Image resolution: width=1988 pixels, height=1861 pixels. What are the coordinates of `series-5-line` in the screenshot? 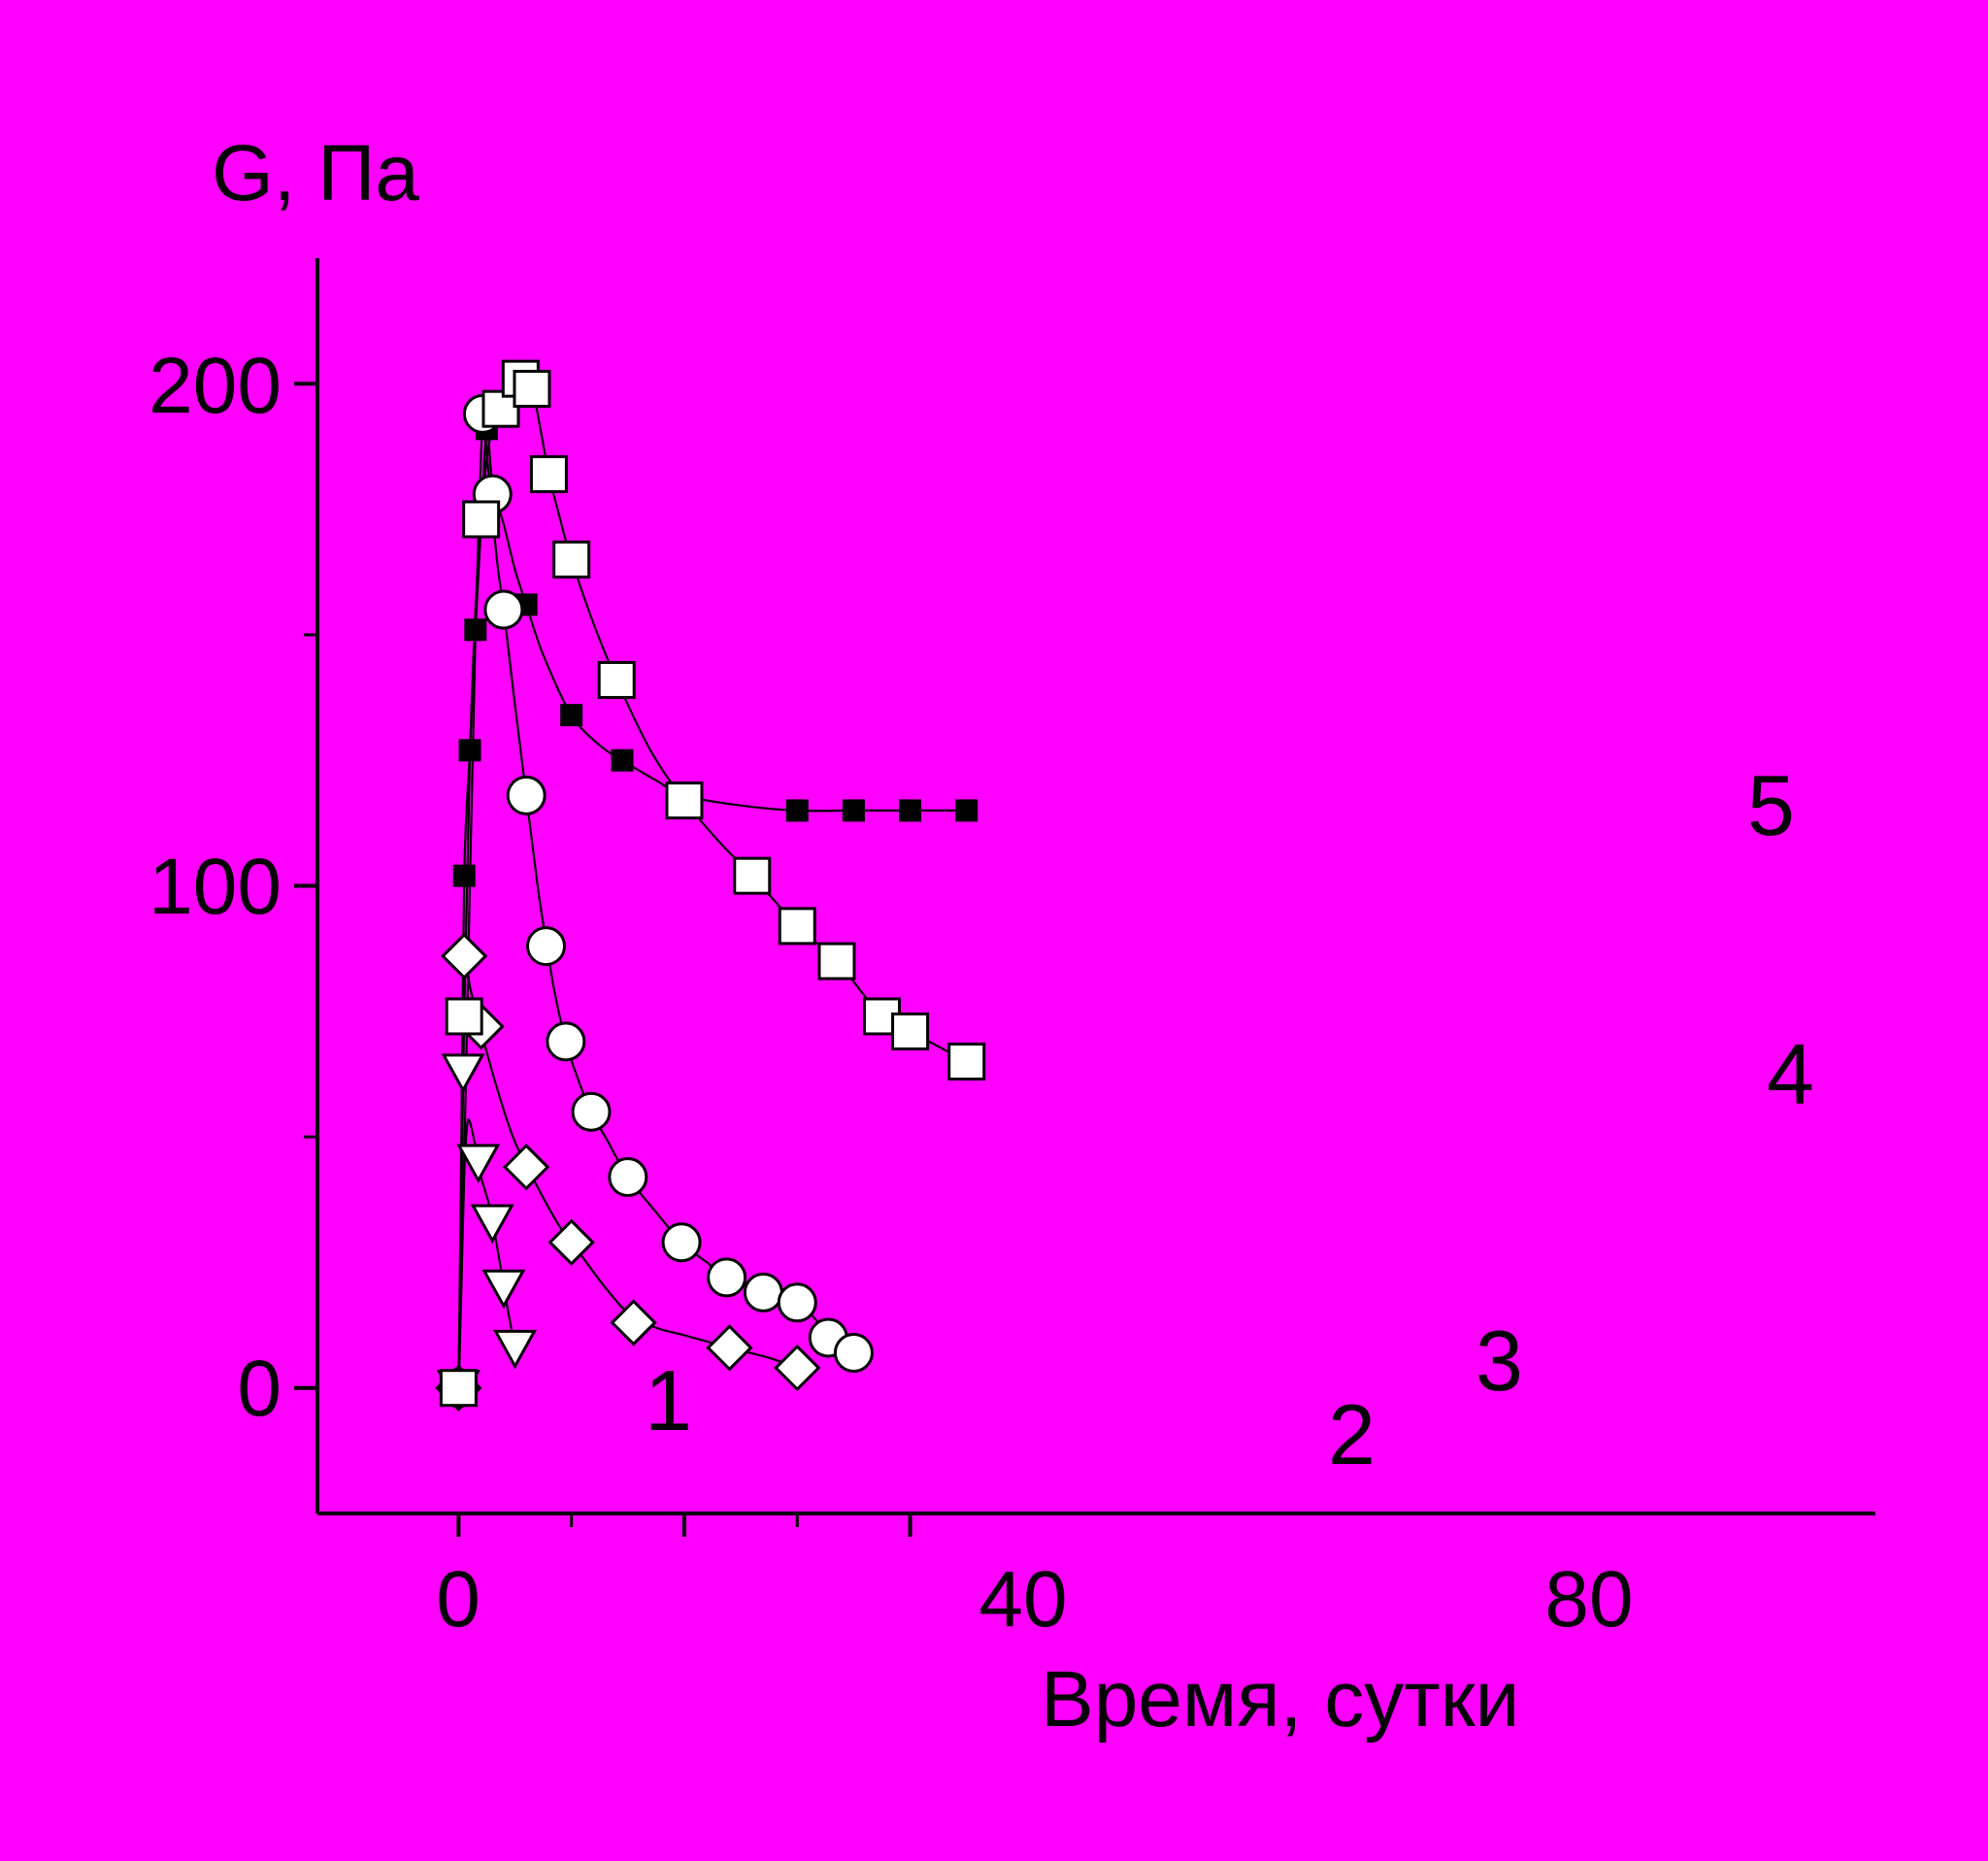 It's located at (712, 907).